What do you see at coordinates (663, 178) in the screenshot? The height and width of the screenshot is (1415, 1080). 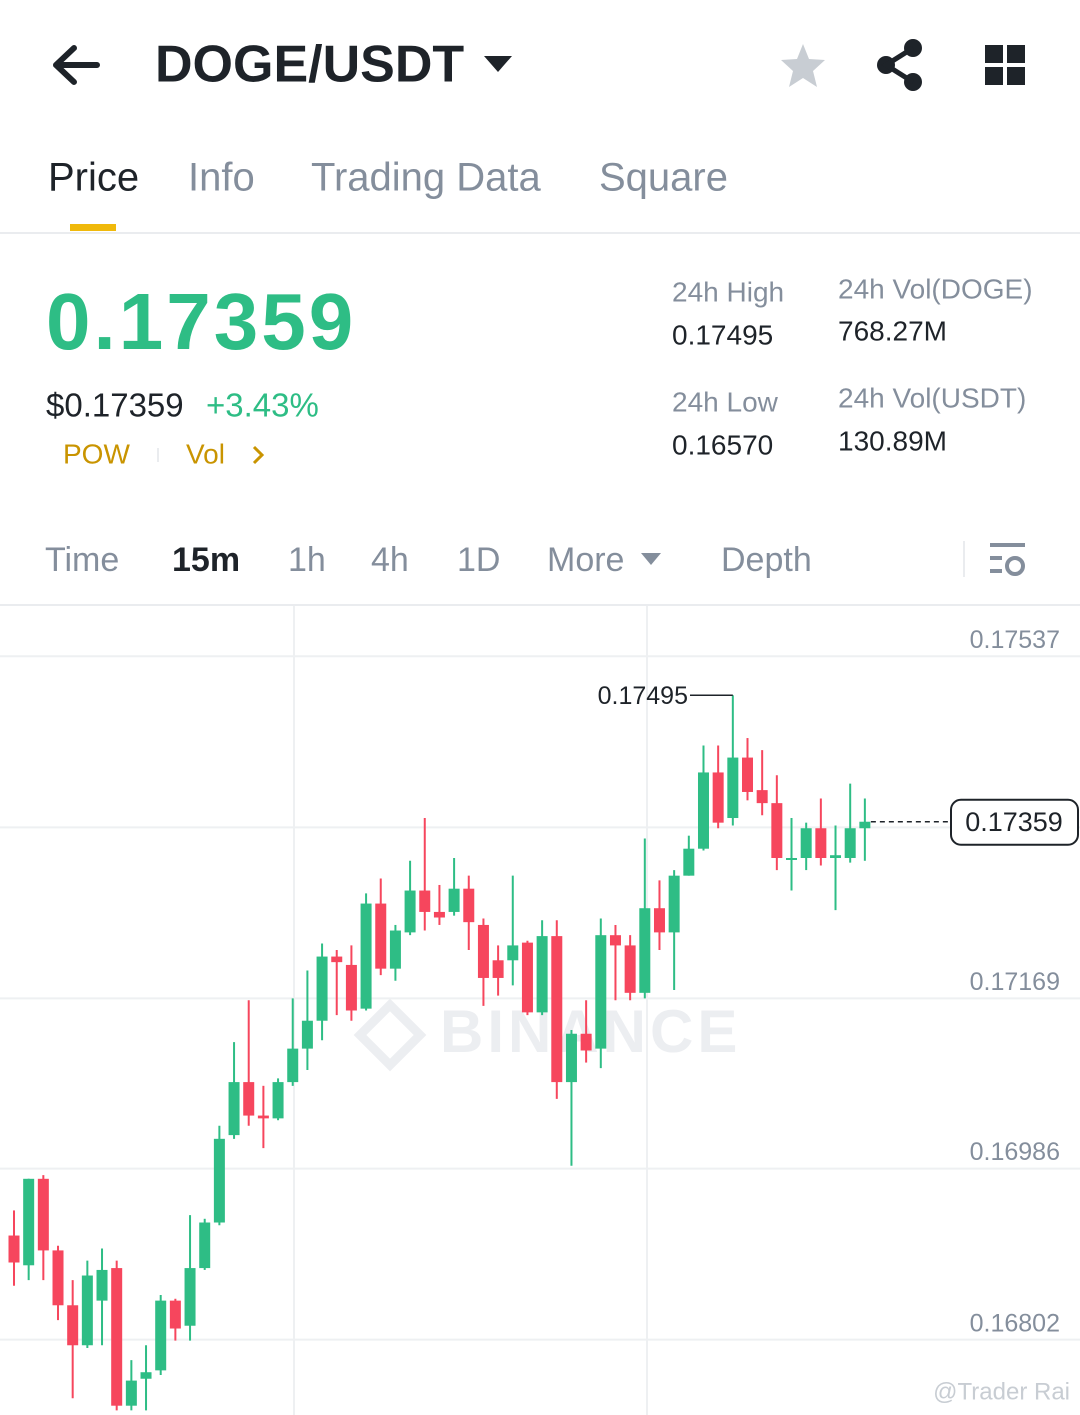 I see `tab: Square` at bounding box center [663, 178].